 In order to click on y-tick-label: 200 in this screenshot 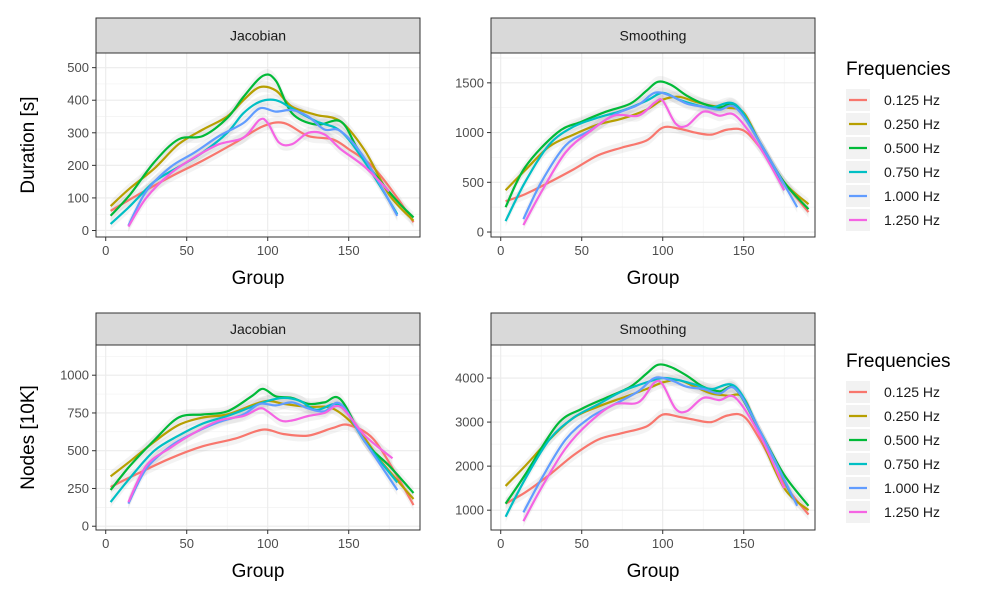, I will do `click(78, 165)`.